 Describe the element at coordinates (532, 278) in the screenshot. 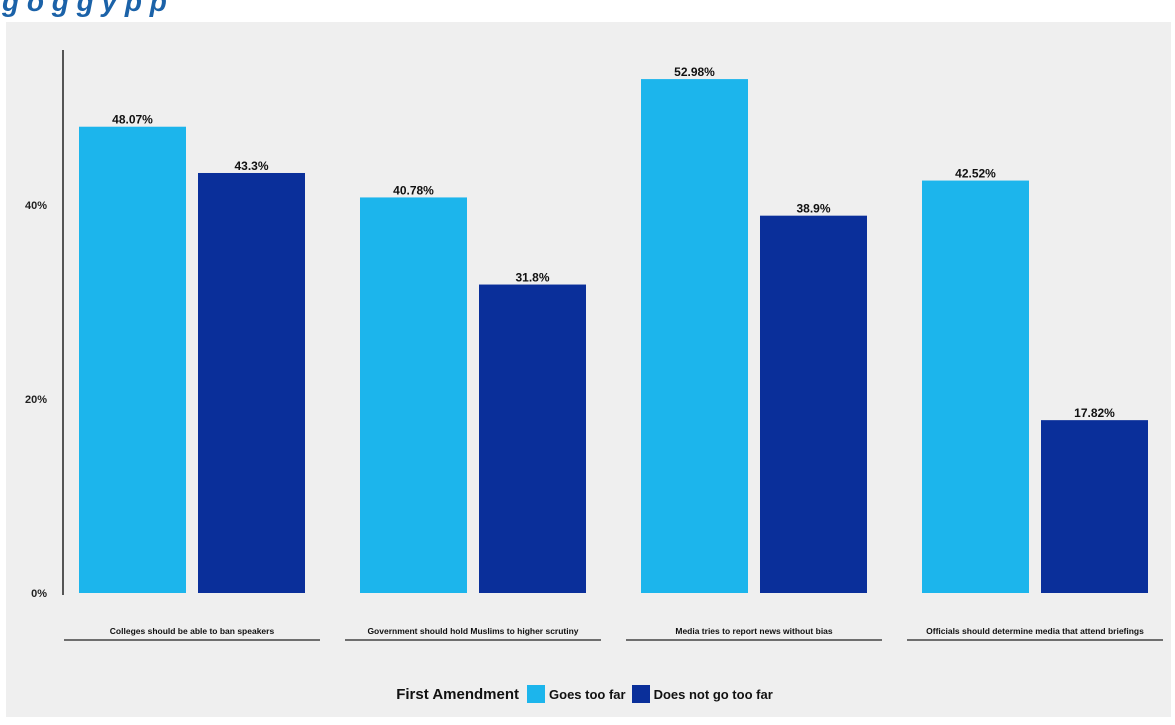

I see `bar-value-label: 31.8%` at that location.